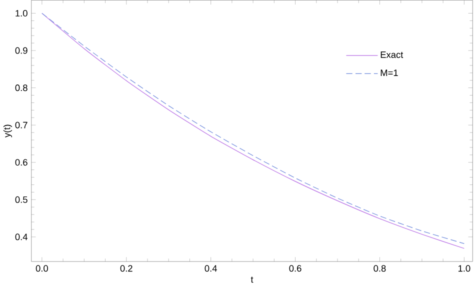 Image resolution: width=474 pixels, height=286 pixels. I want to click on y-axis-title: y(t), so click(7, 131).